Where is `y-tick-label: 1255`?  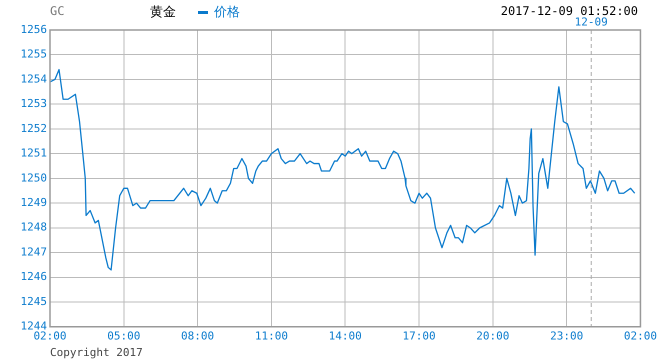 y-tick-label: 1255 is located at coordinates (33, 54).